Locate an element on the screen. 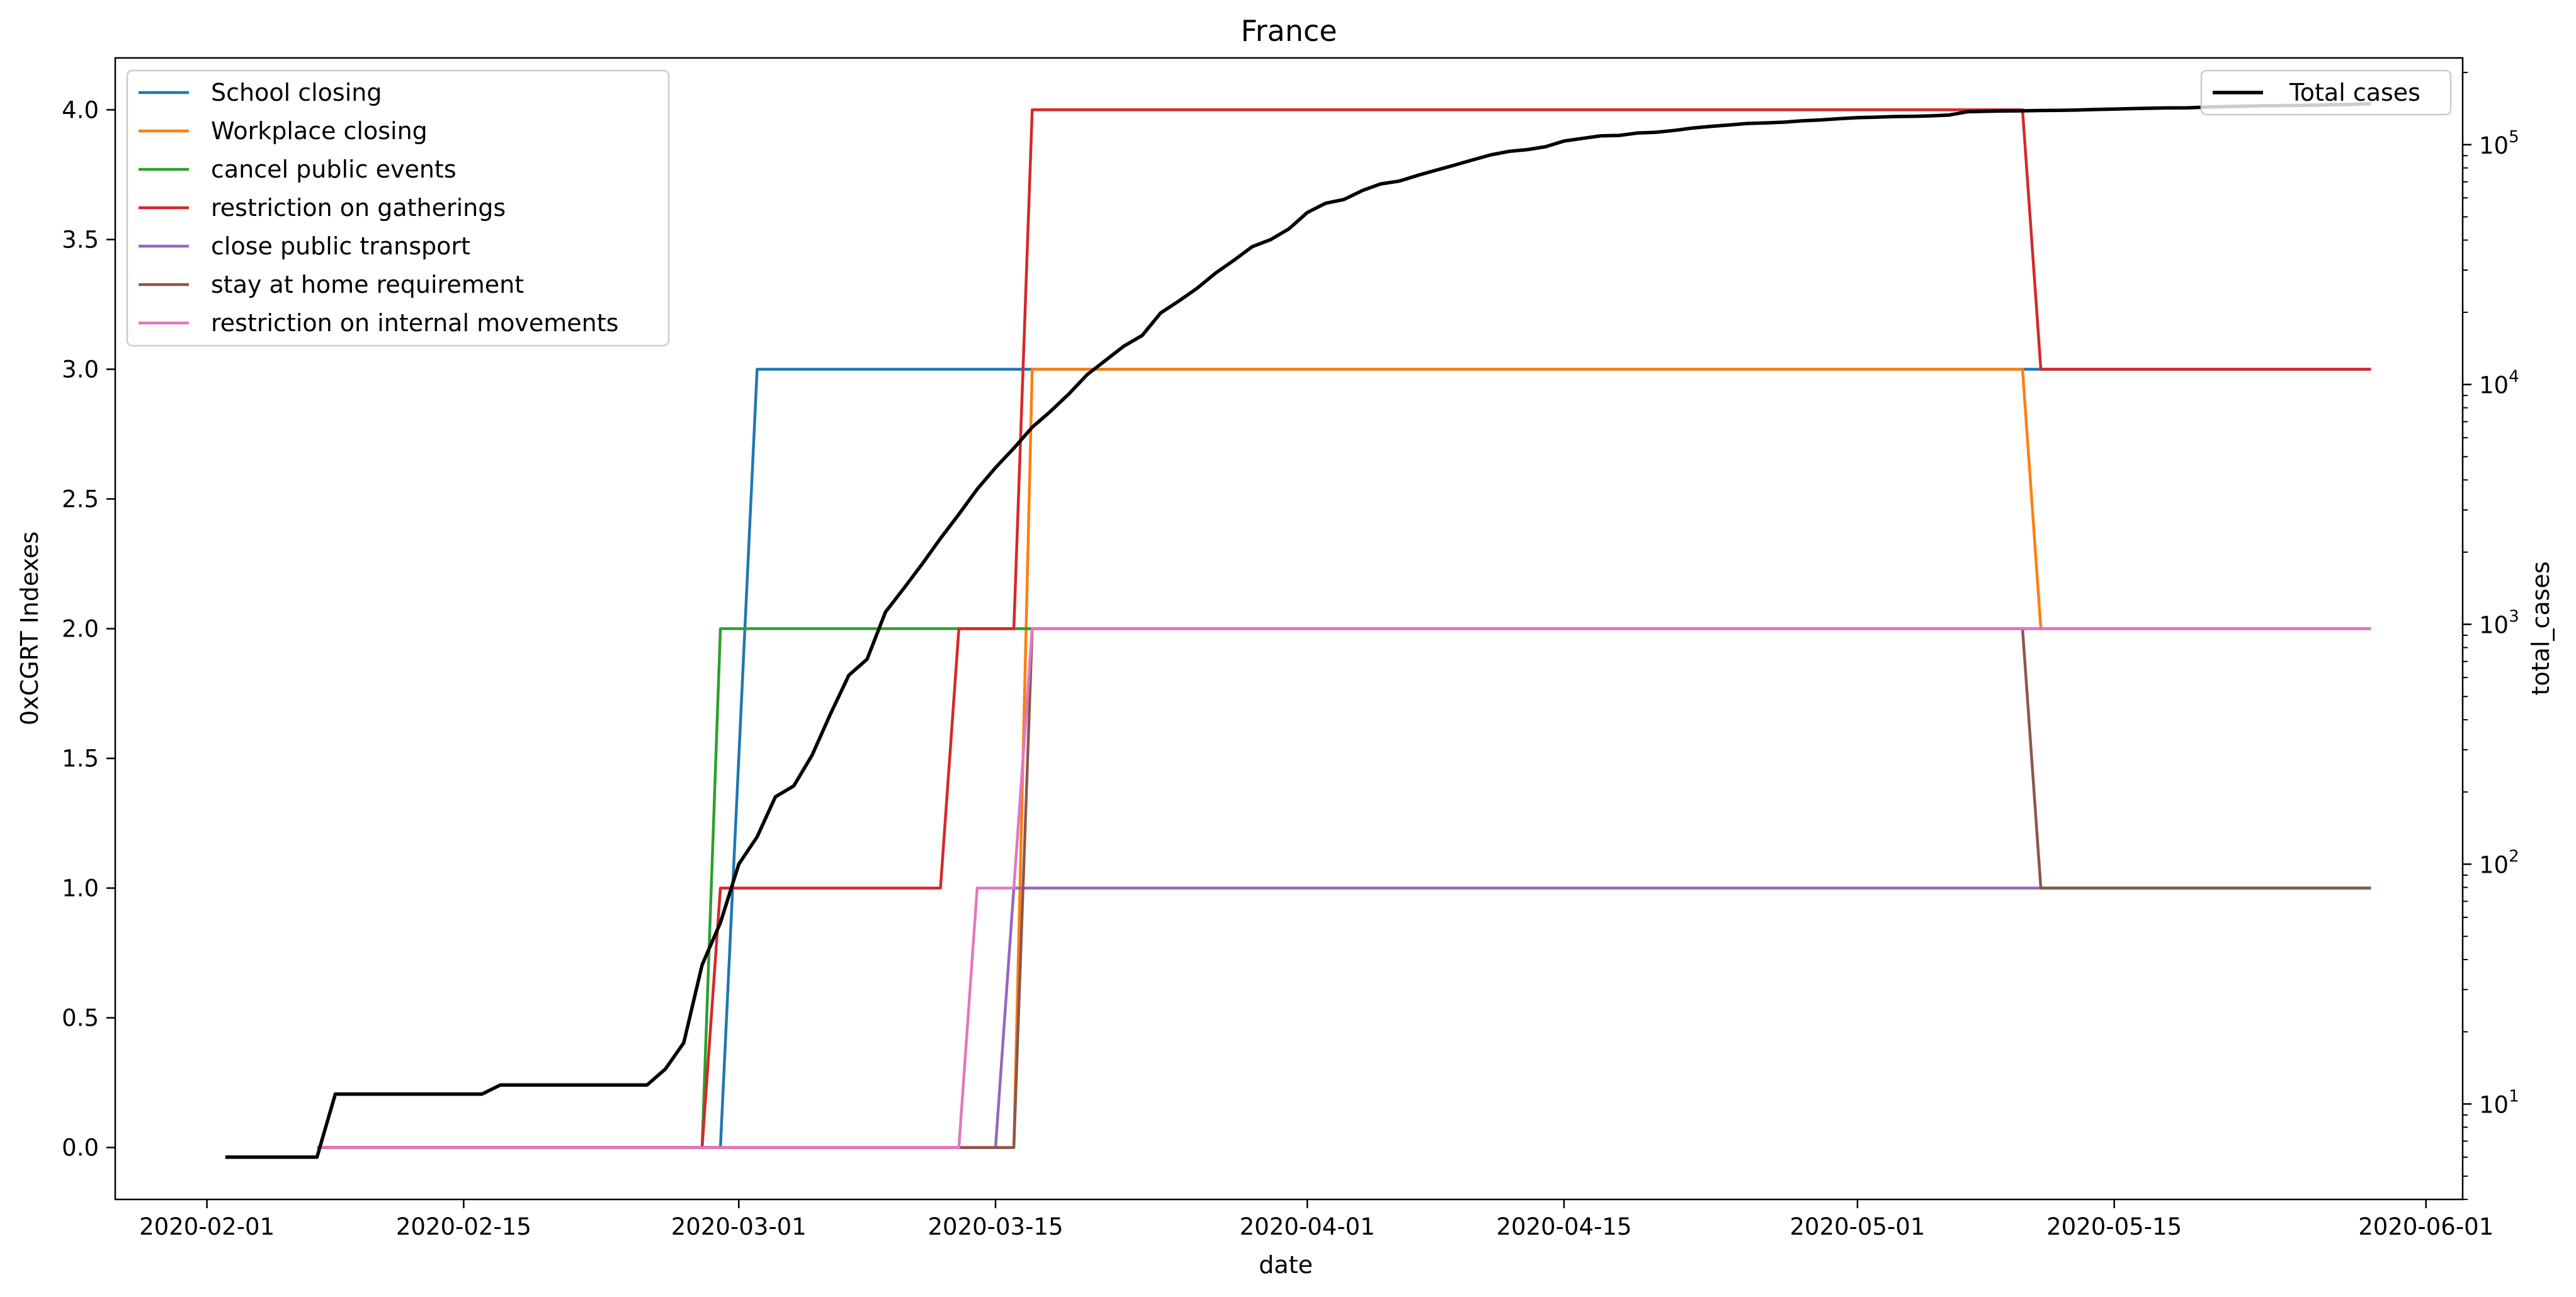 This screenshot has width=2576, height=1297. legend-label: School closing is located at coordinates (296, 92).